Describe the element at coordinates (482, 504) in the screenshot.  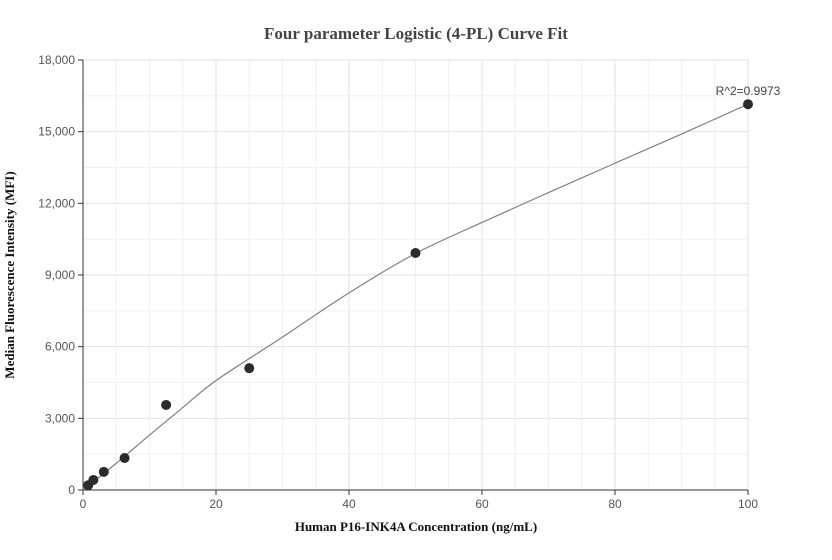
I see `x-tick-label: 60` at that location.